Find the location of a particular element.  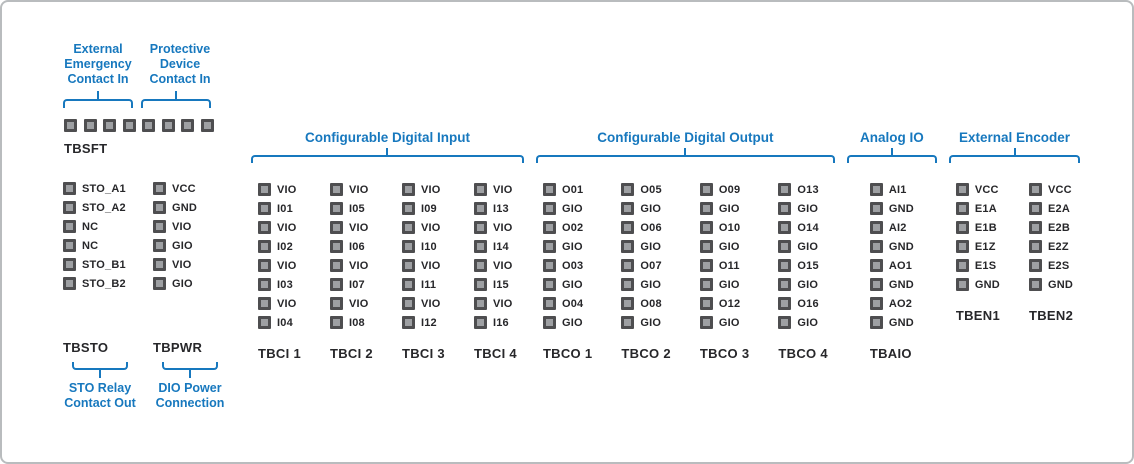

pin-row: I05 is located at coordinates (347, 208).